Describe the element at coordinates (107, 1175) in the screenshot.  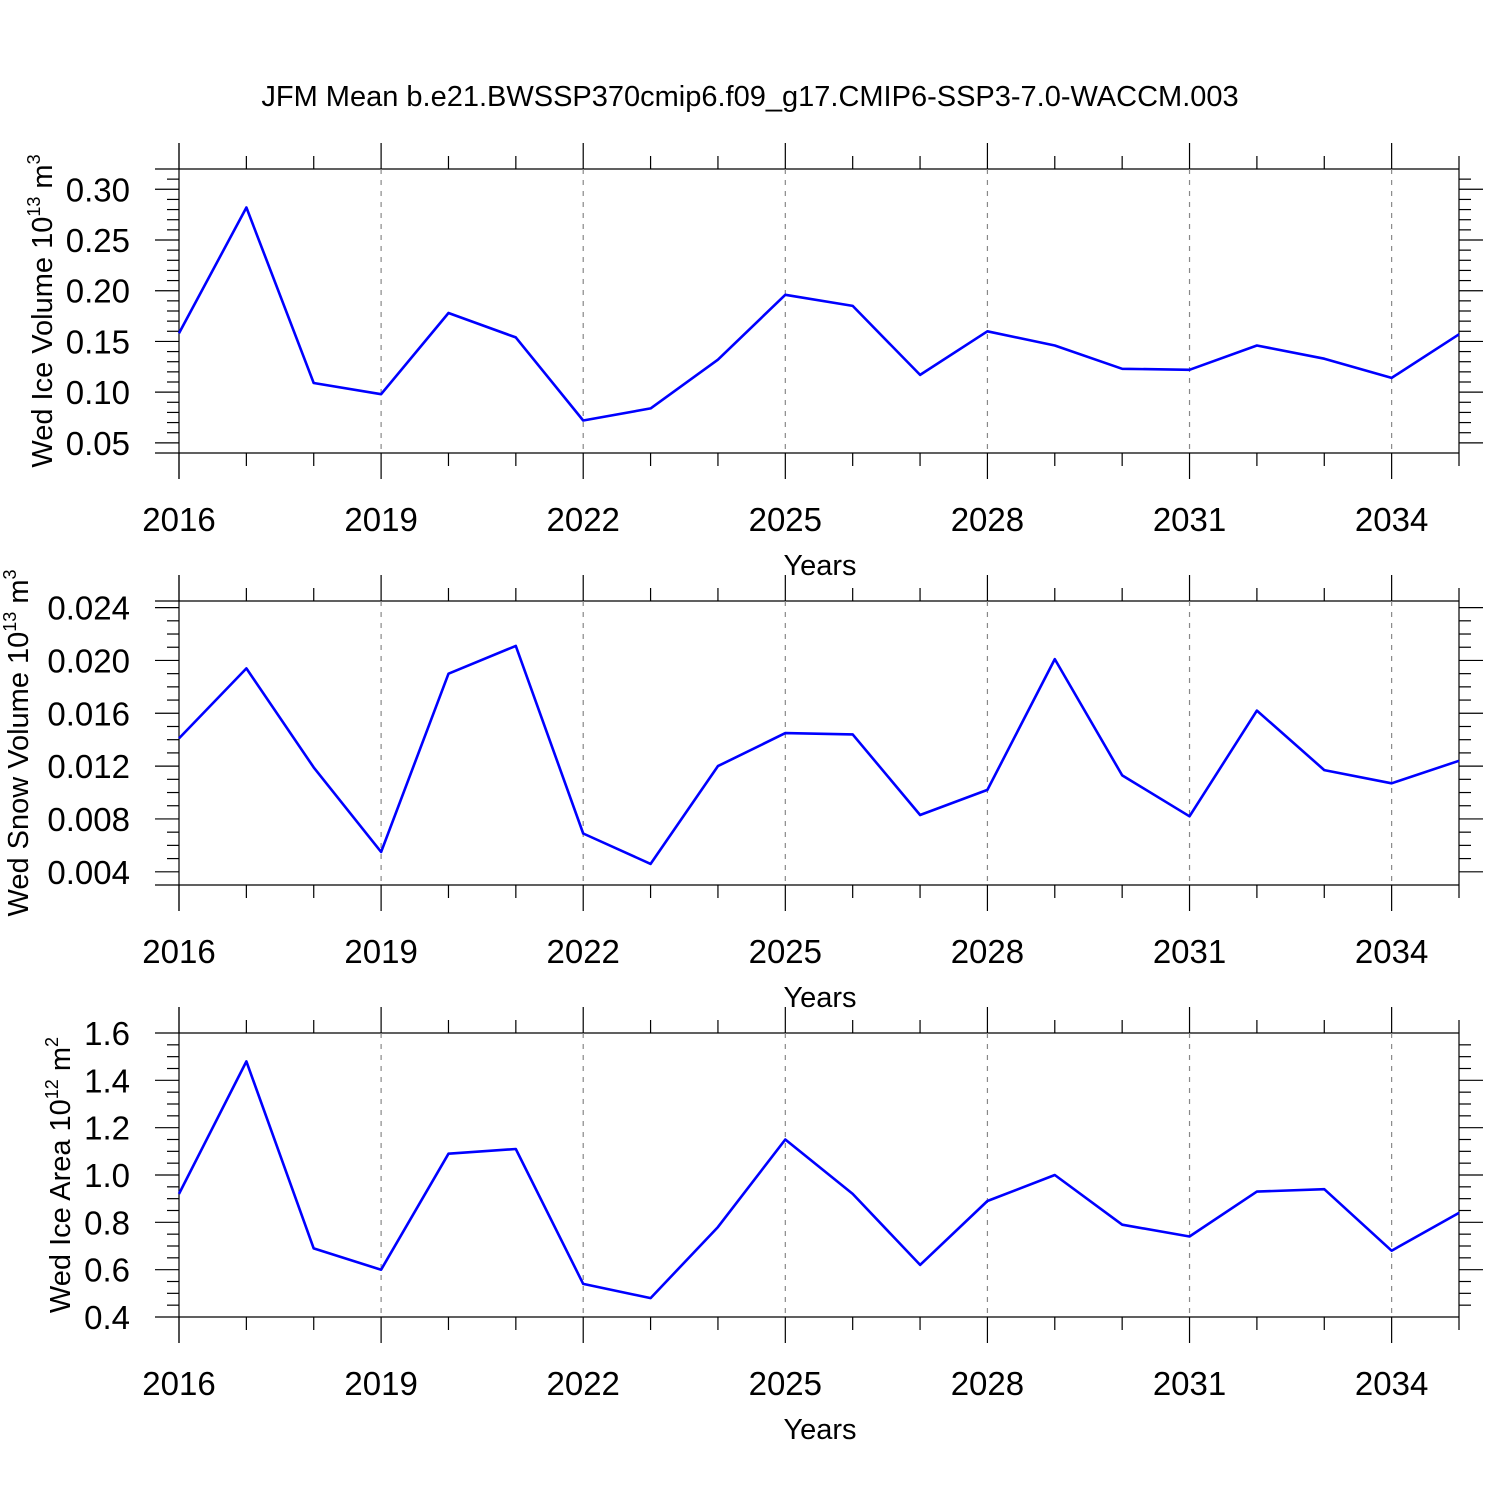
I see `y-tick-label: 1.0` at that location.